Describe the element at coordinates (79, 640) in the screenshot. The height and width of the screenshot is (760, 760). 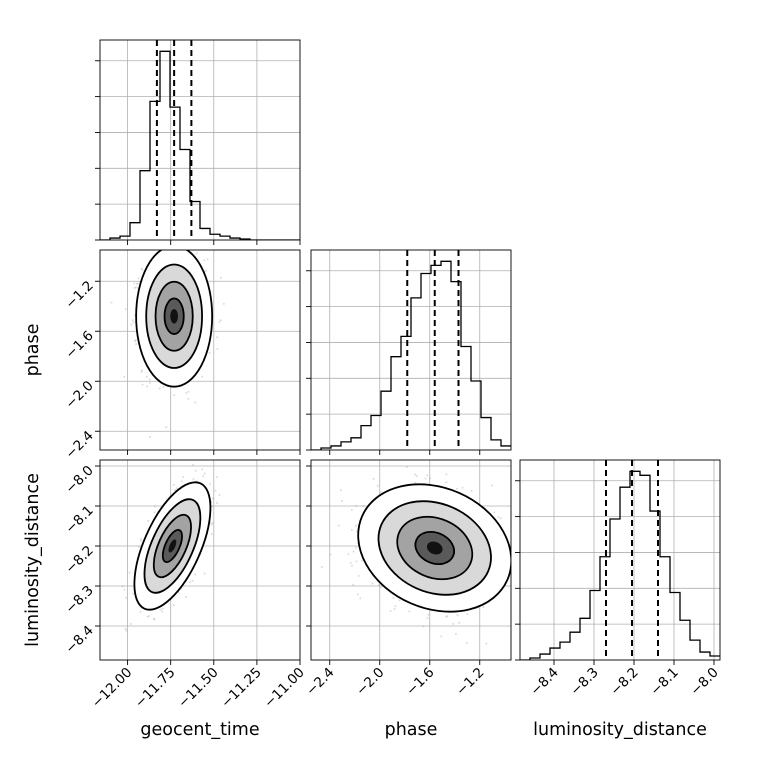
I see `y-tick-label: −8.4` at that location.